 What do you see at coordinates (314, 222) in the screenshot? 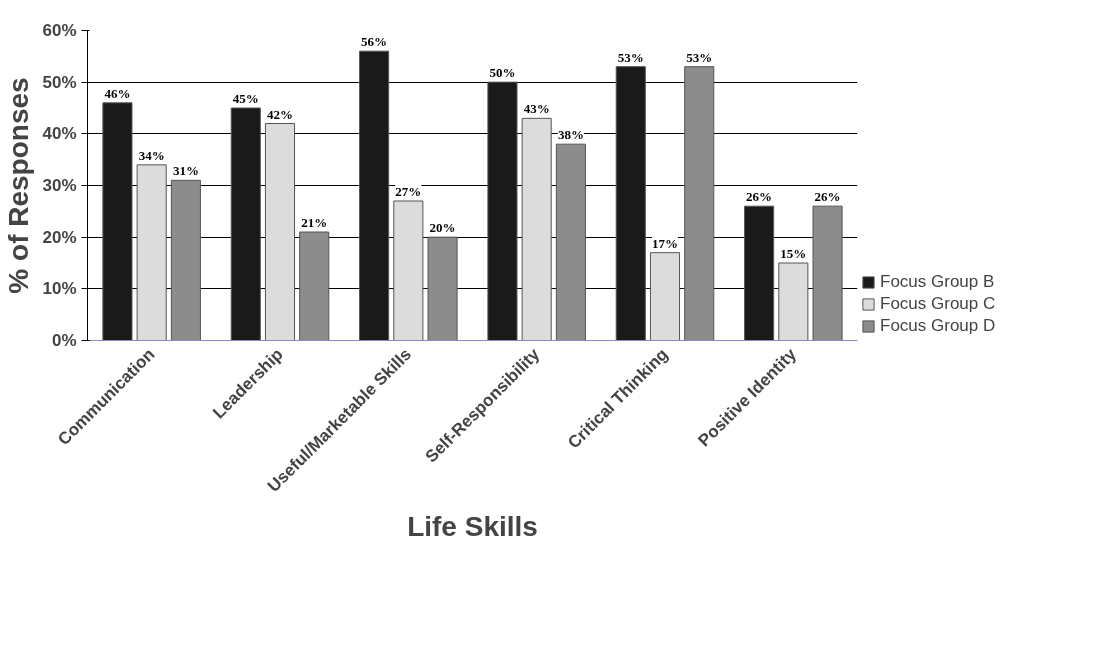
I see `data-label: 21%` at bounding box center [314, 222].